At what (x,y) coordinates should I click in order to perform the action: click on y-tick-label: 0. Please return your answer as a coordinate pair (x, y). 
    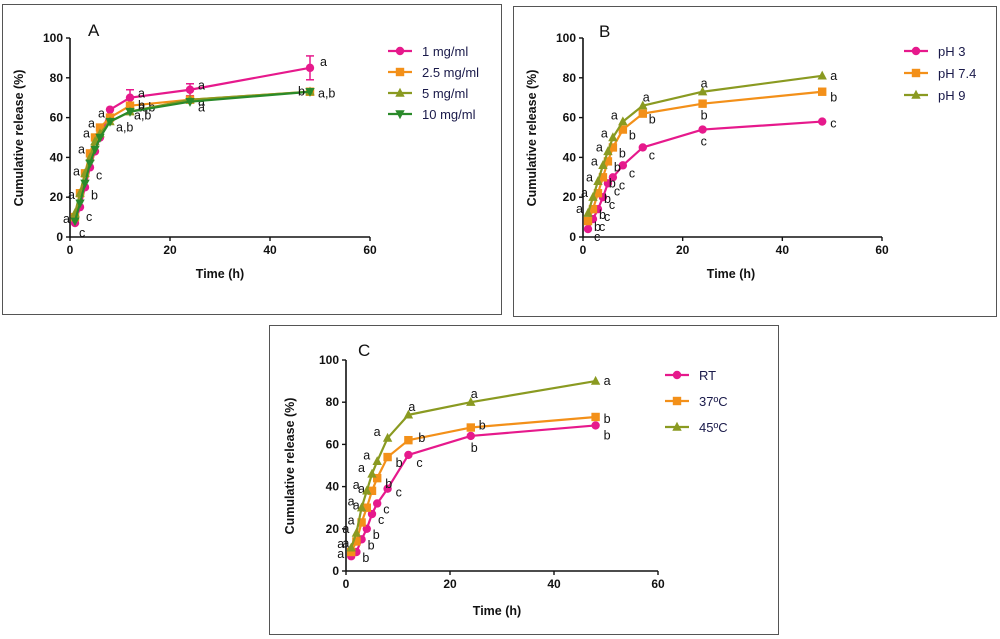
    Looking at the image, I should click on (335, 571).